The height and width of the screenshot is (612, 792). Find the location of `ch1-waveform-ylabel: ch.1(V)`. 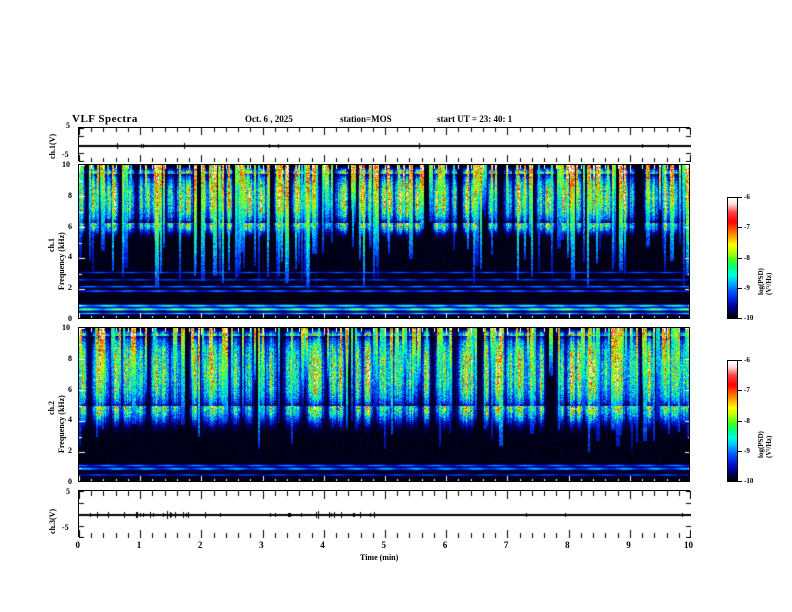

ch1-waveform-ylabel: ch.1(V) is located at coordinates (52, 146).